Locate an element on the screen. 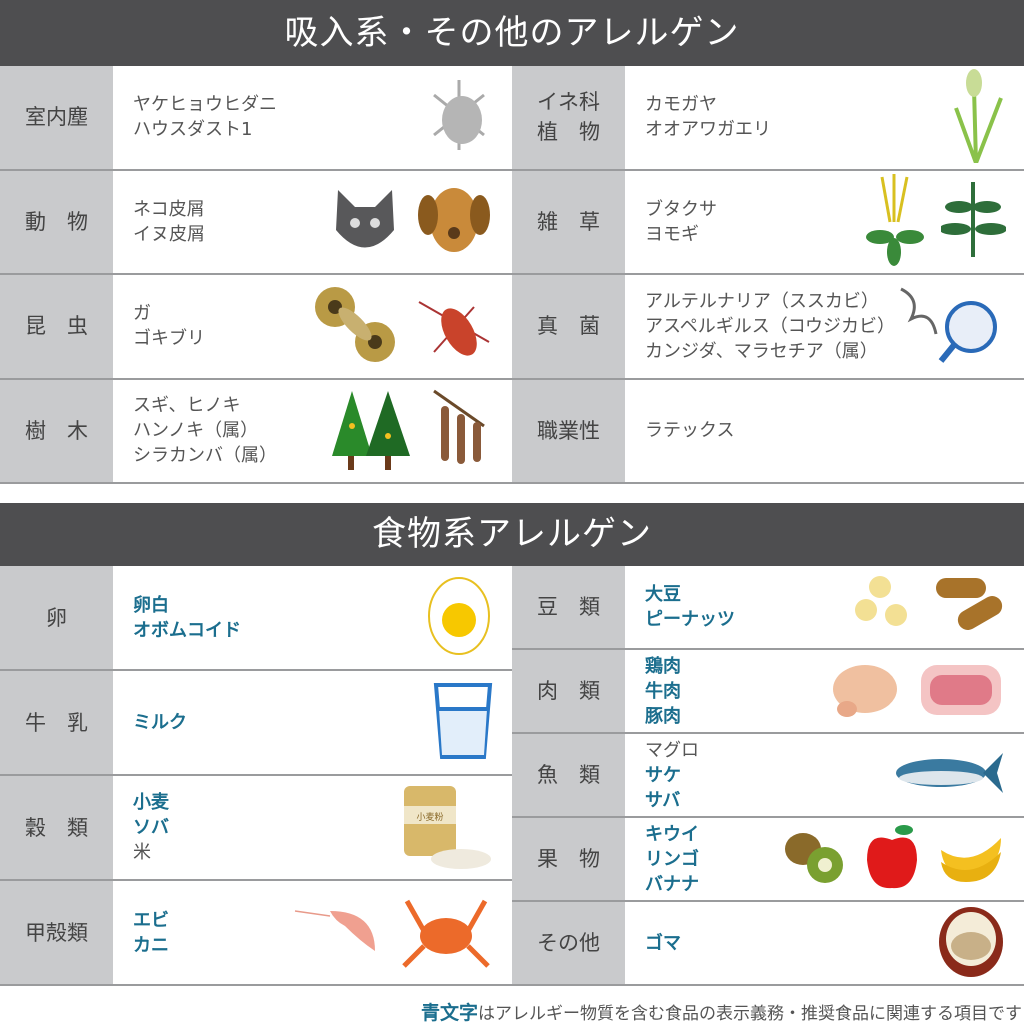  allergen-cell: 大豆 ピーナッツ is located at coordinates (824, 607).